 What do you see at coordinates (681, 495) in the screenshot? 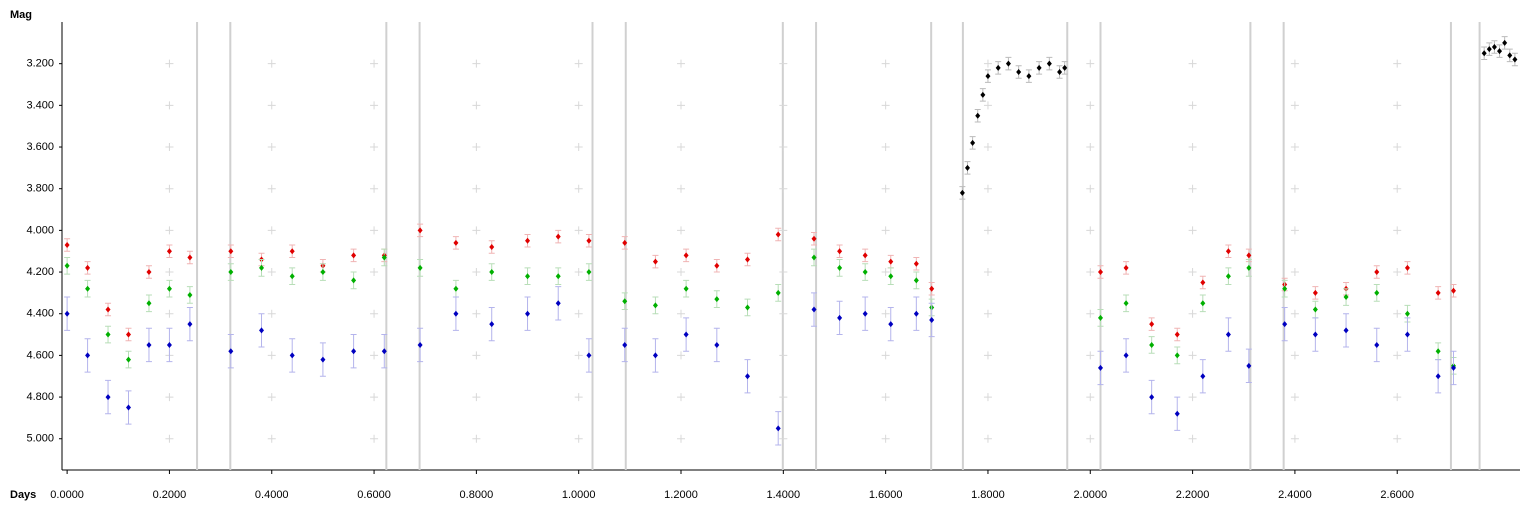
I see `x-tick-label: 1.2000` at bounding box center [681, 495].